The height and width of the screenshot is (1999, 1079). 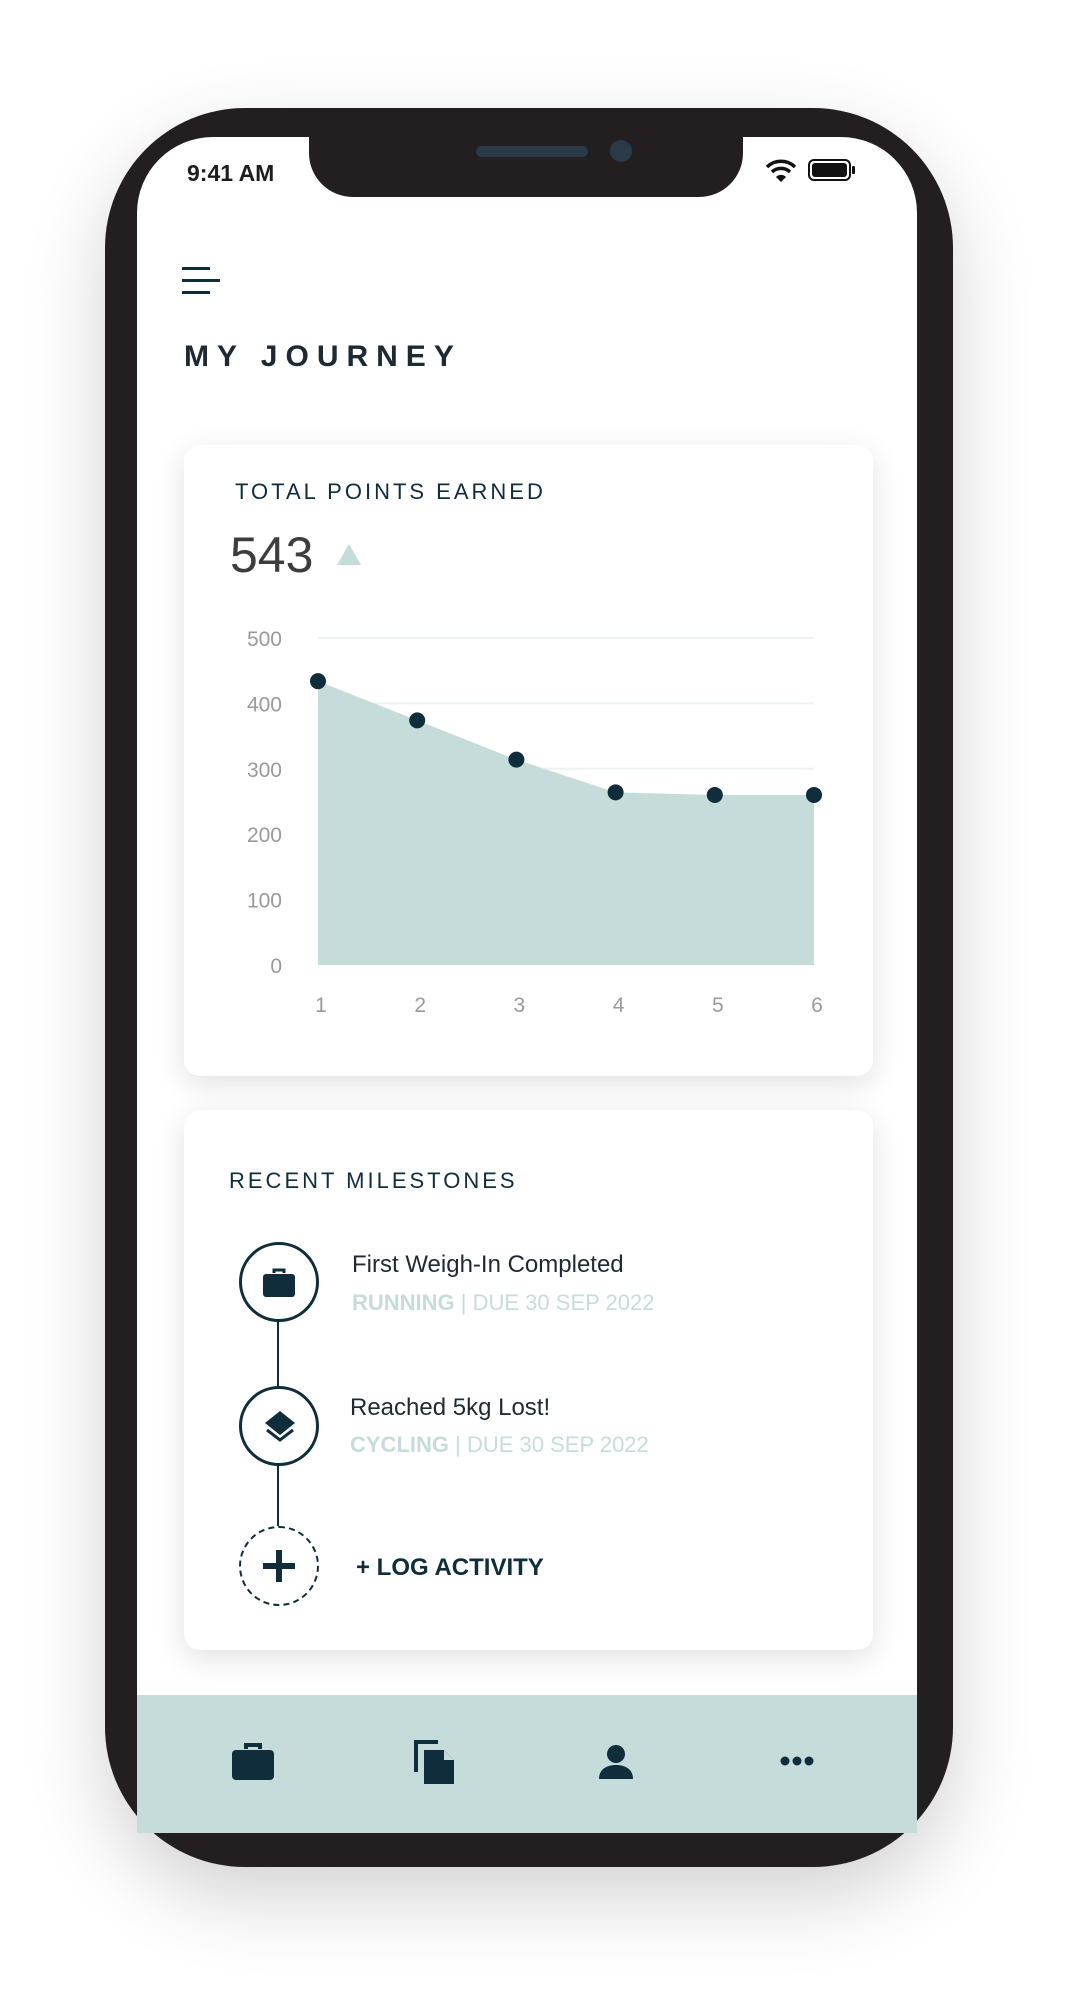 I want to click on milestone-category: RUNNING, so click(x=403, y=1302).